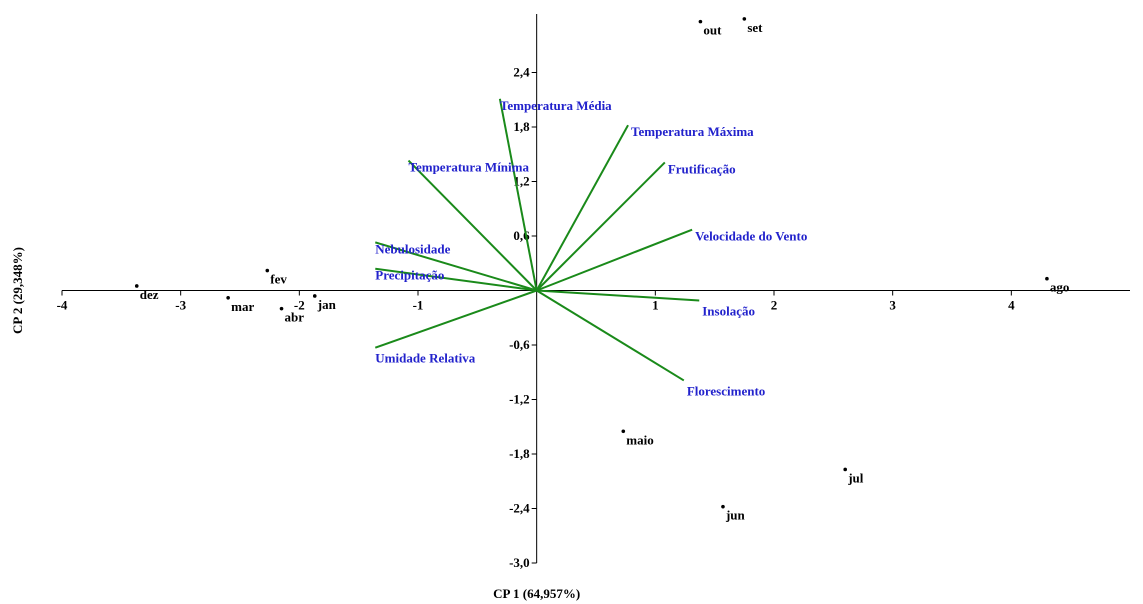 The height and width of the screenshot is (604, 1143). What do you see at coordinates (521, 72) in the screenshot?
I see `y-tick-label: 2,4` at bounding box center [521, 72].